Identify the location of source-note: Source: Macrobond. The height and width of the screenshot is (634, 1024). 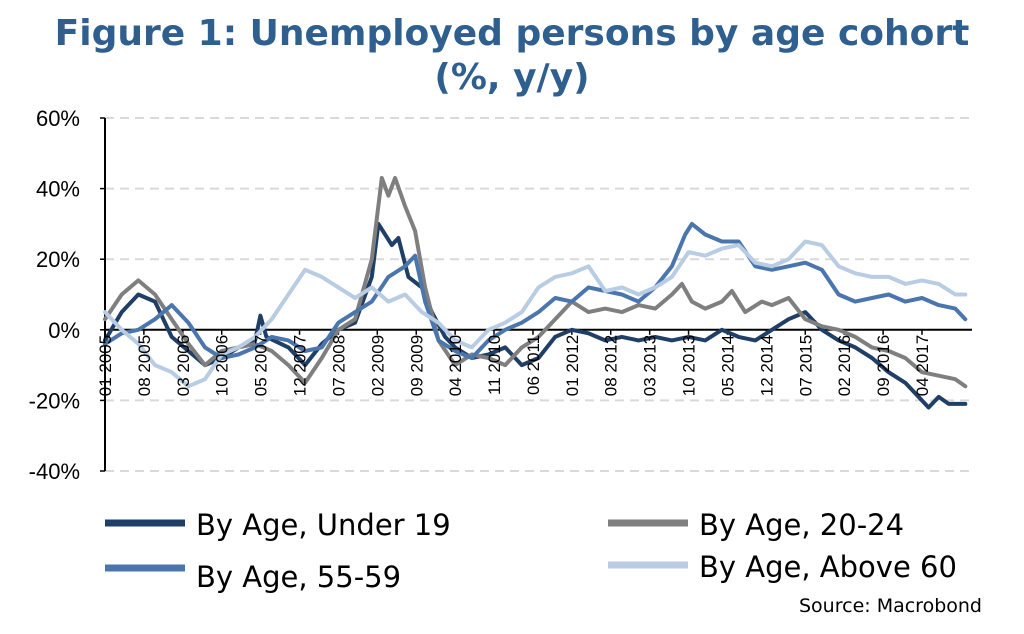
(890, 606).